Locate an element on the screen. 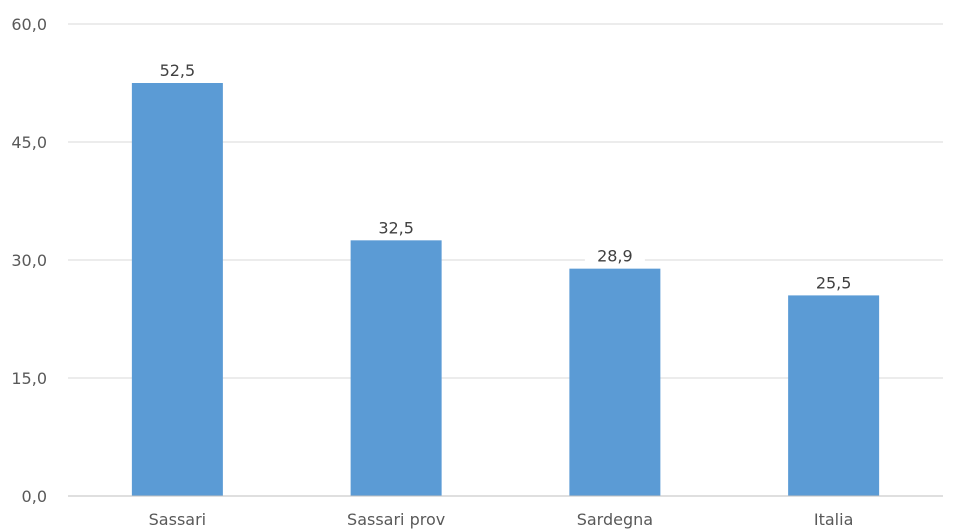 This screenshot has height=529, width=961. y-tick-label: 30,0 is located at coordinates (29, 260).